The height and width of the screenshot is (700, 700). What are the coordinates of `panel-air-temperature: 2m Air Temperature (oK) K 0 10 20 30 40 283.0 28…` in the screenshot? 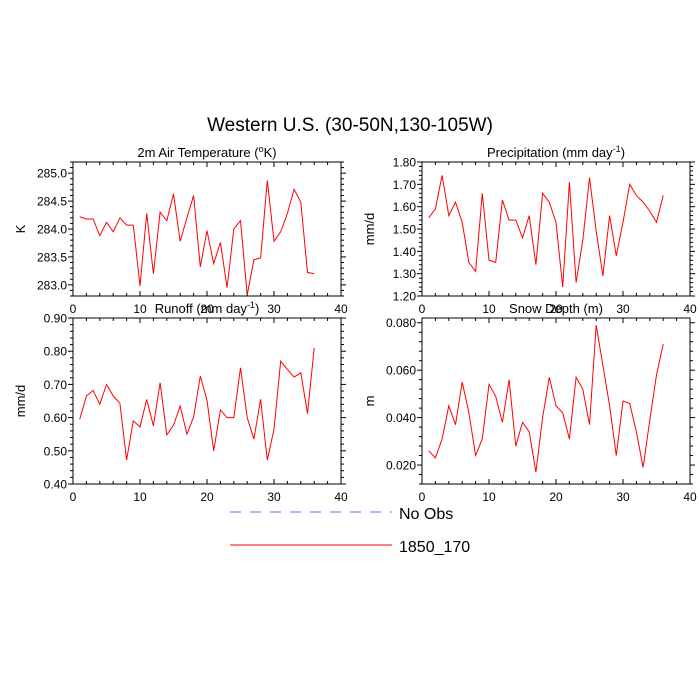 It's located at (180, 230).